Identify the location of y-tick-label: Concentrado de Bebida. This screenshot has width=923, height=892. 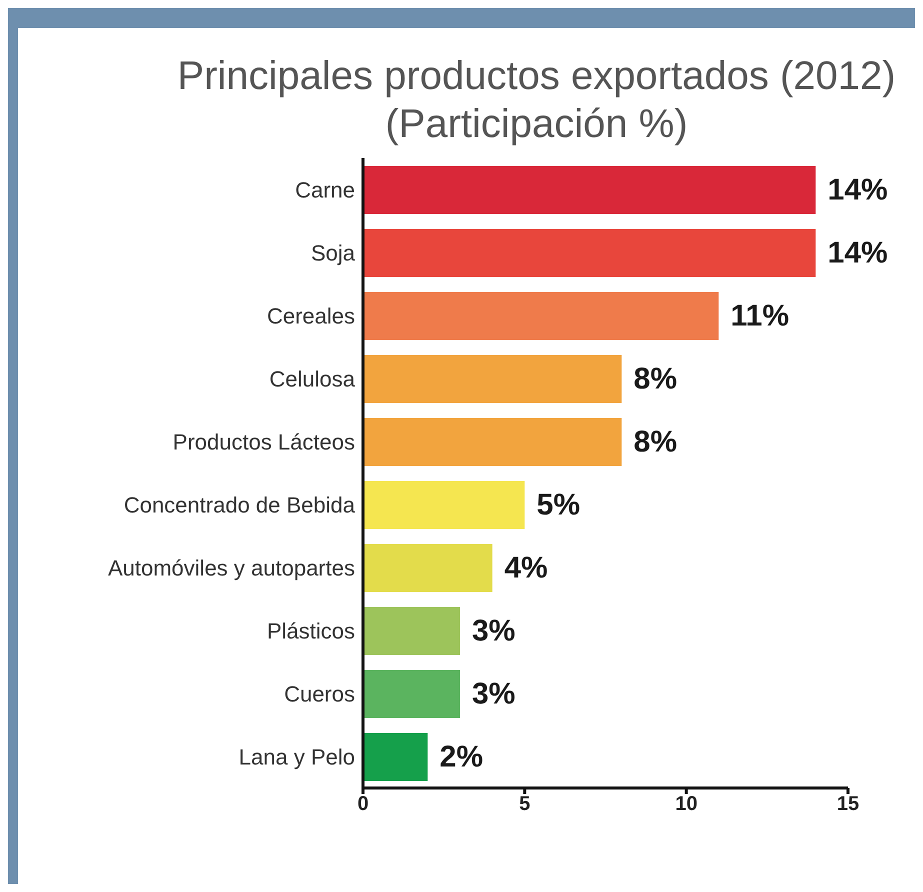
(240, 505).